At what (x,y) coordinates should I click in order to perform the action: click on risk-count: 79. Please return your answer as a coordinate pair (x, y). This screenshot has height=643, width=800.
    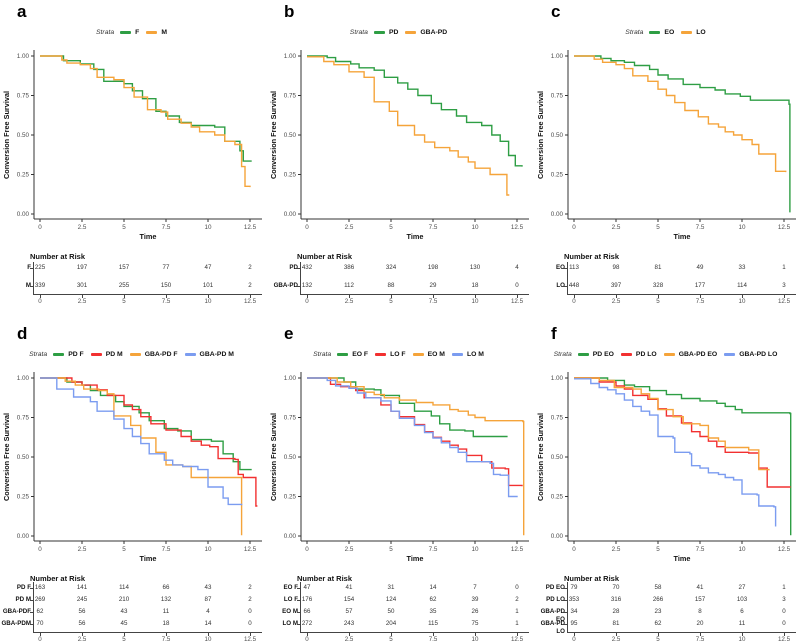
    Looking at the image, I should click on (574, 587).